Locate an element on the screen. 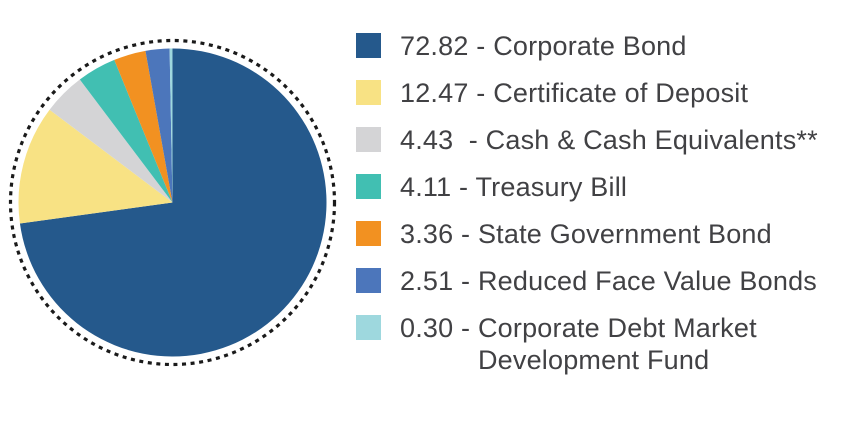 Image resolution: width=845 pixels, height=445 pixels. legend-item-corporate-bond: 72.82 - Corporate Bond is located at coordinates (597, 46).